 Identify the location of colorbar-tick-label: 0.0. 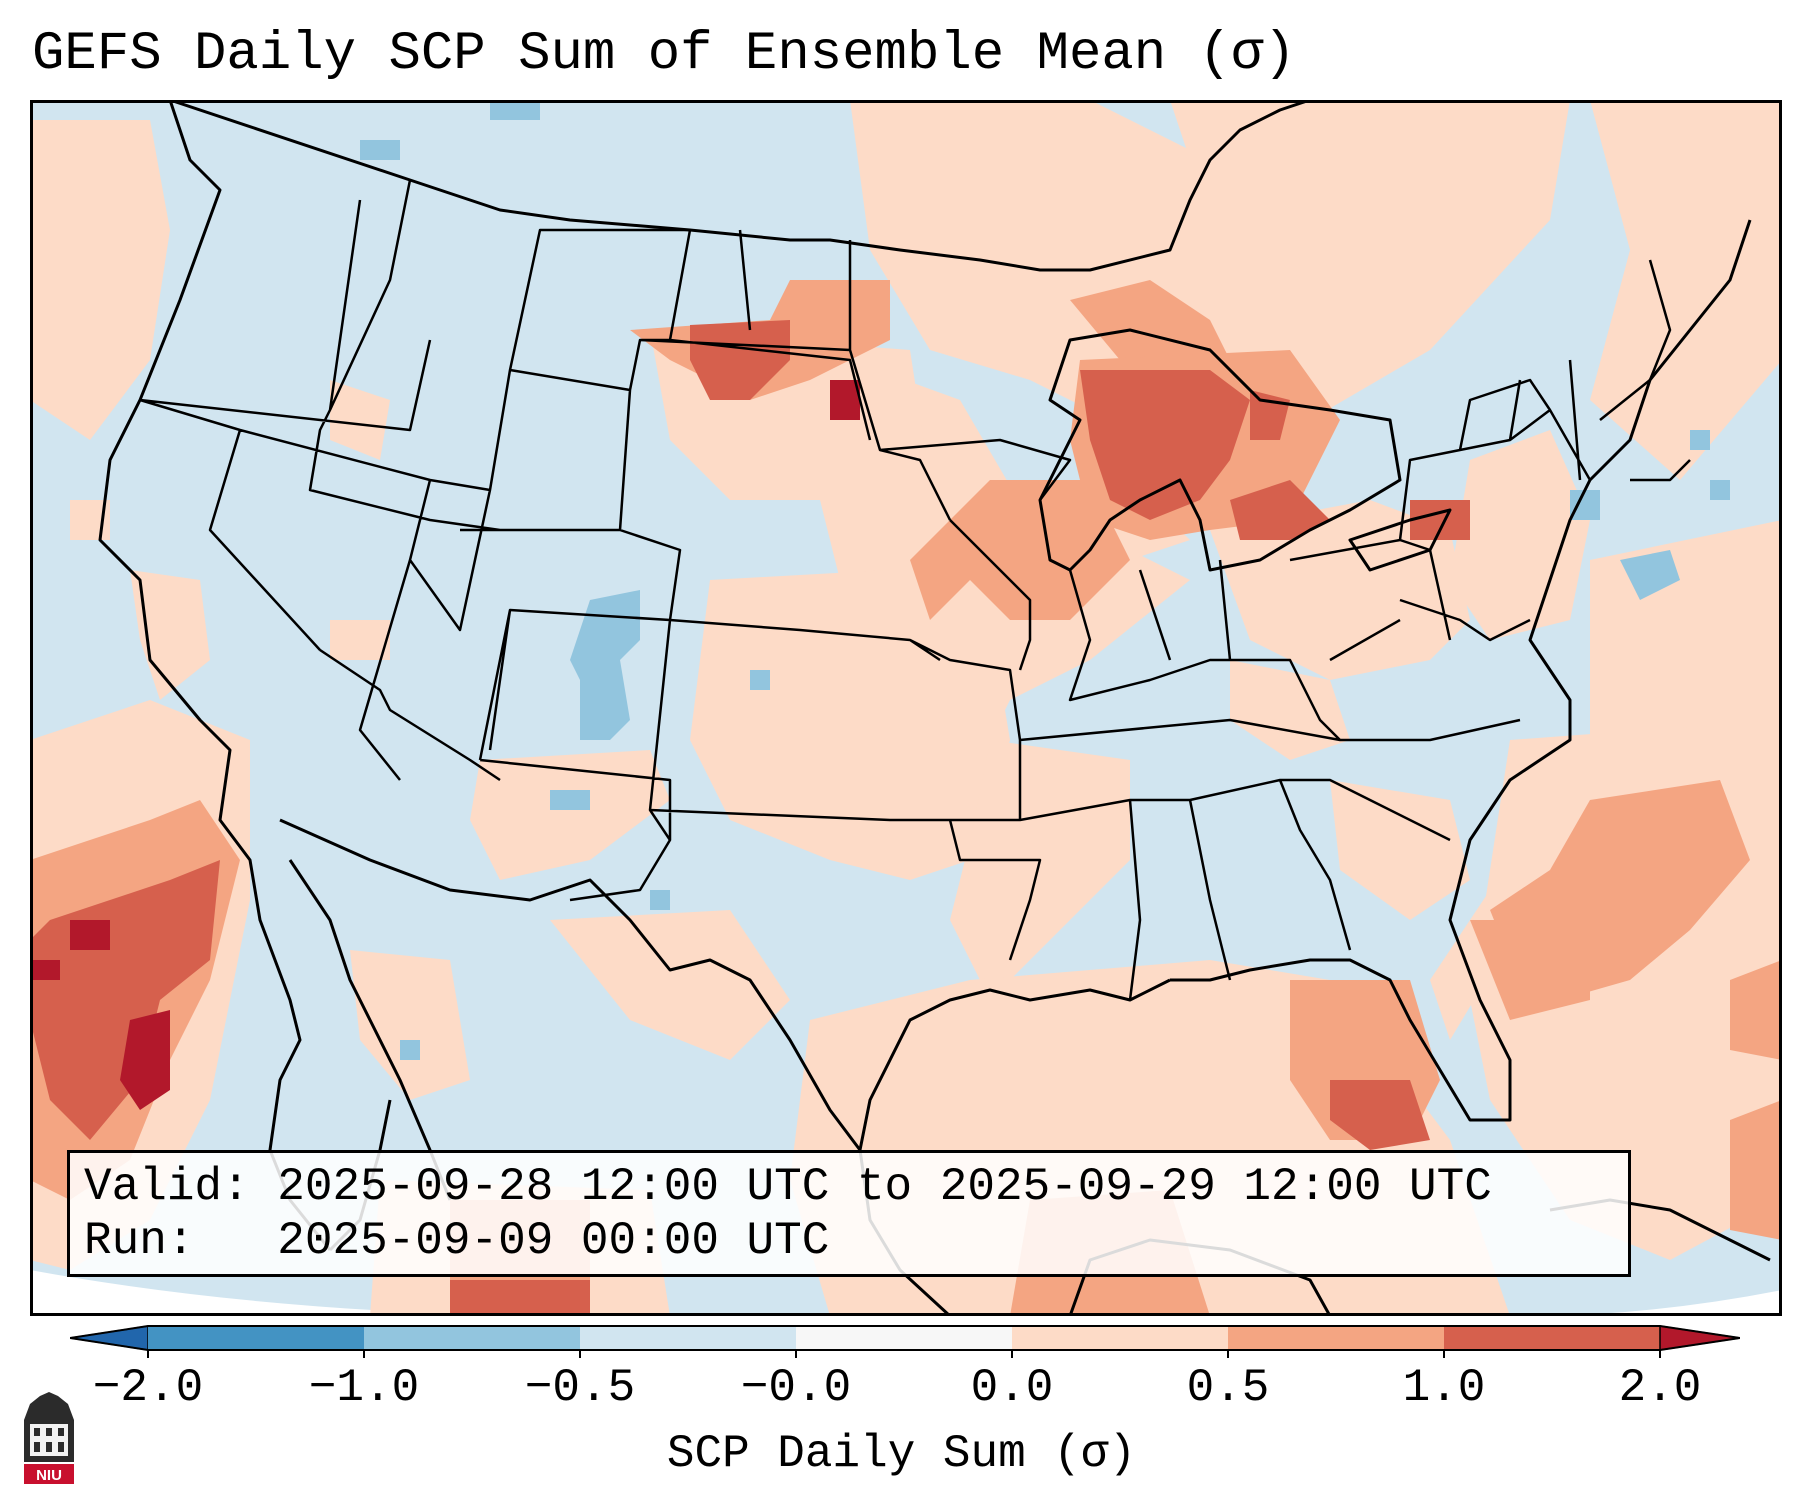
(1012, 1388).